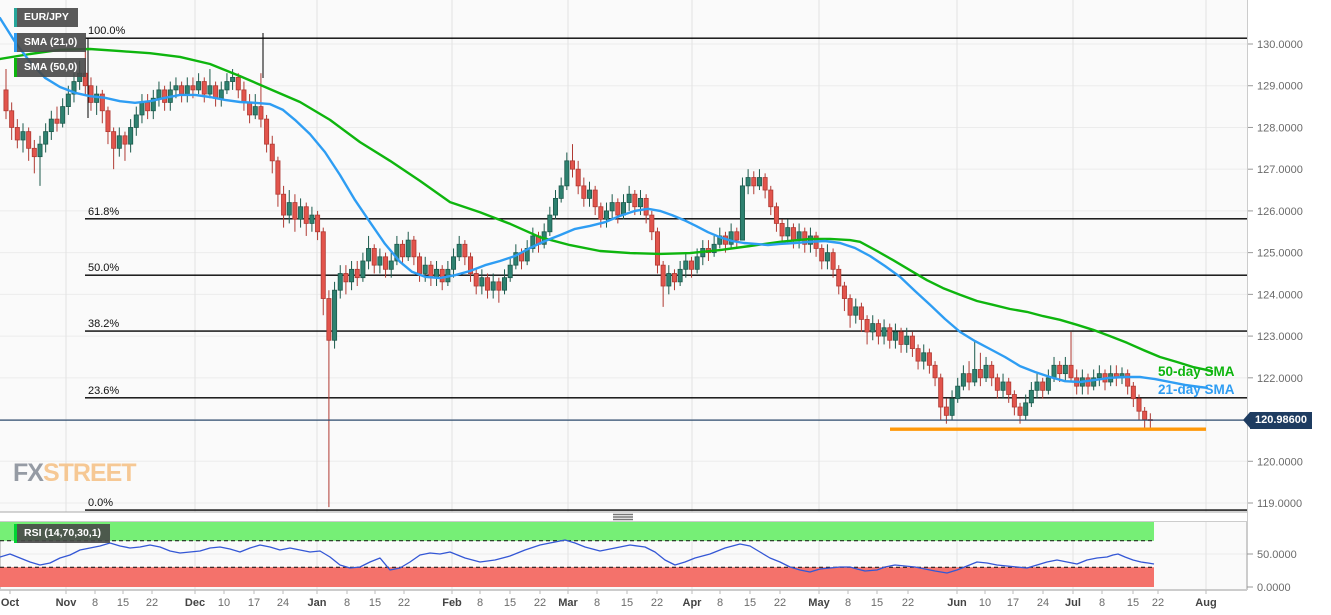 This screenshot has width=1331, height=615. I want to click on rsi-line, so click(577, 556).